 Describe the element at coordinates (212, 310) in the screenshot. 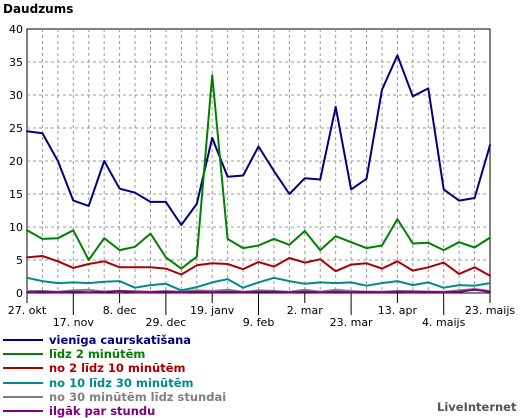

I see `x-tick-label: 19. janv` at that location.